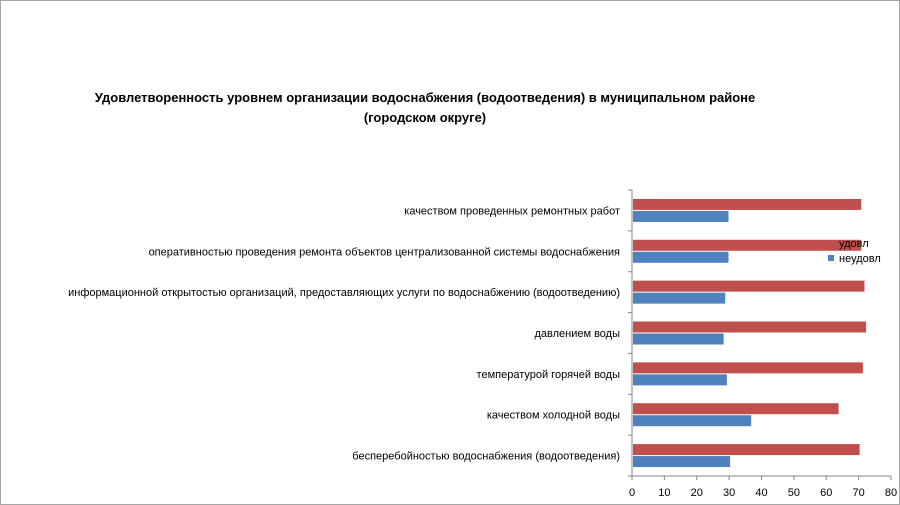 The width and height of the screenshot is (900, 505). What do you see at coordinates (794, 493) in the screenshot?
I see `x-tick-label: 50` at bounding box center [794, 493].